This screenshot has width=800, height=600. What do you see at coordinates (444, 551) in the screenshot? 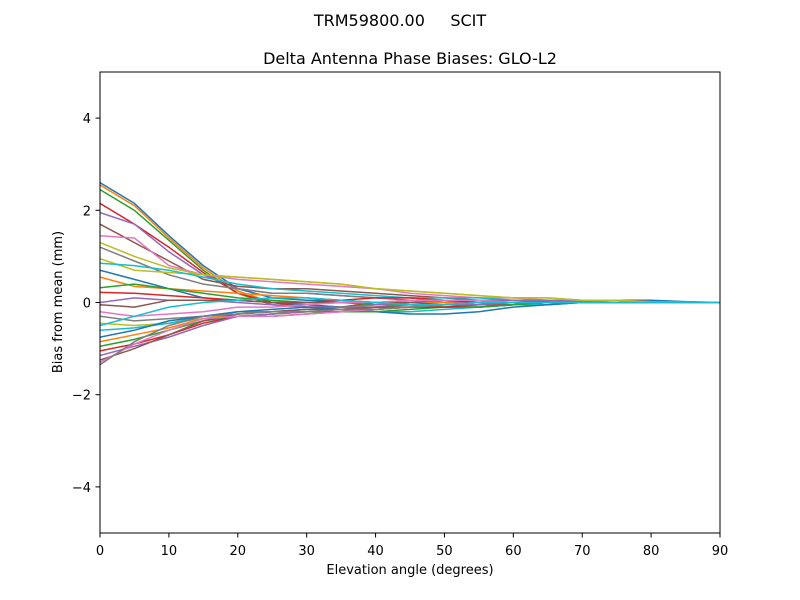
I see `x-tick-label: 50` at bounding box center [444, 551].